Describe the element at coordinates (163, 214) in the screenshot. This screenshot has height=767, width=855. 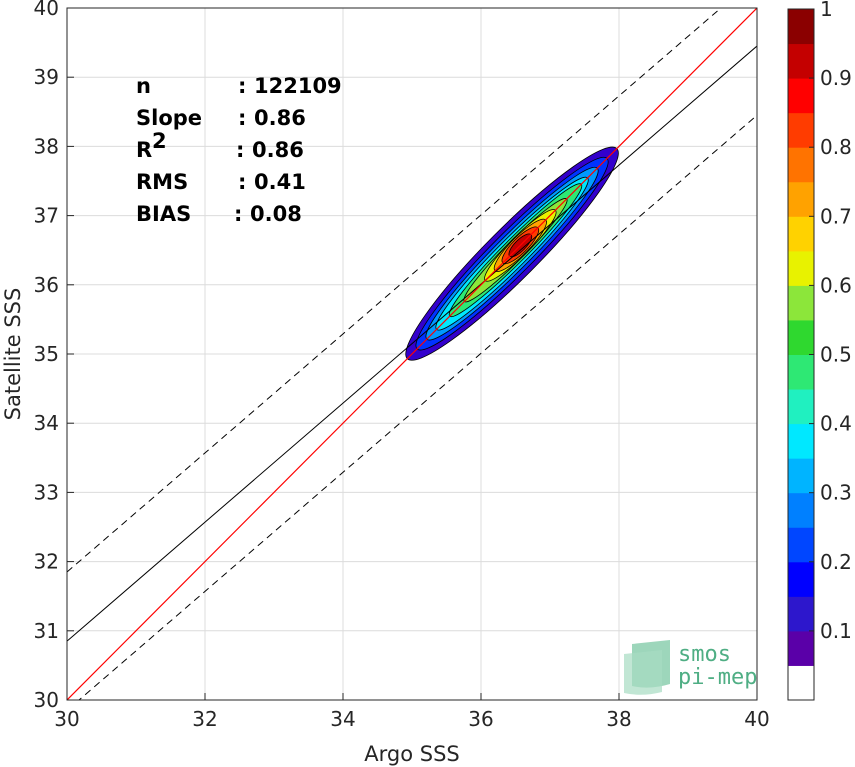
I see `stat-label: BIAS` at that location.